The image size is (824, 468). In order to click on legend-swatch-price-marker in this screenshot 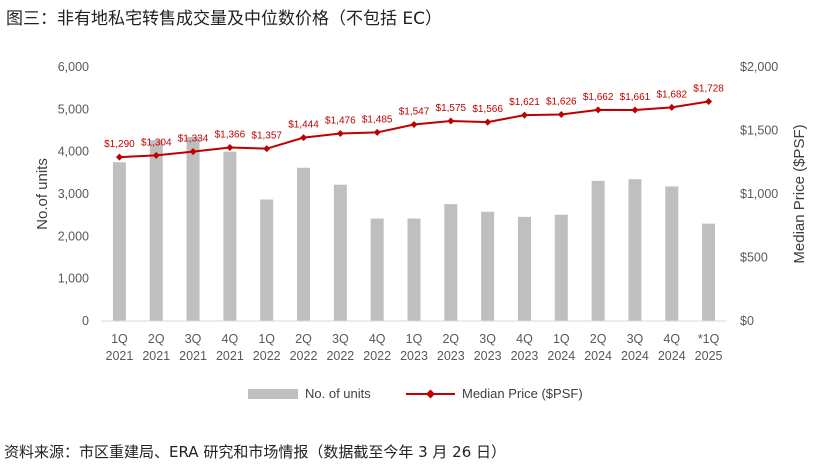, I will do `click(430, 394)`.